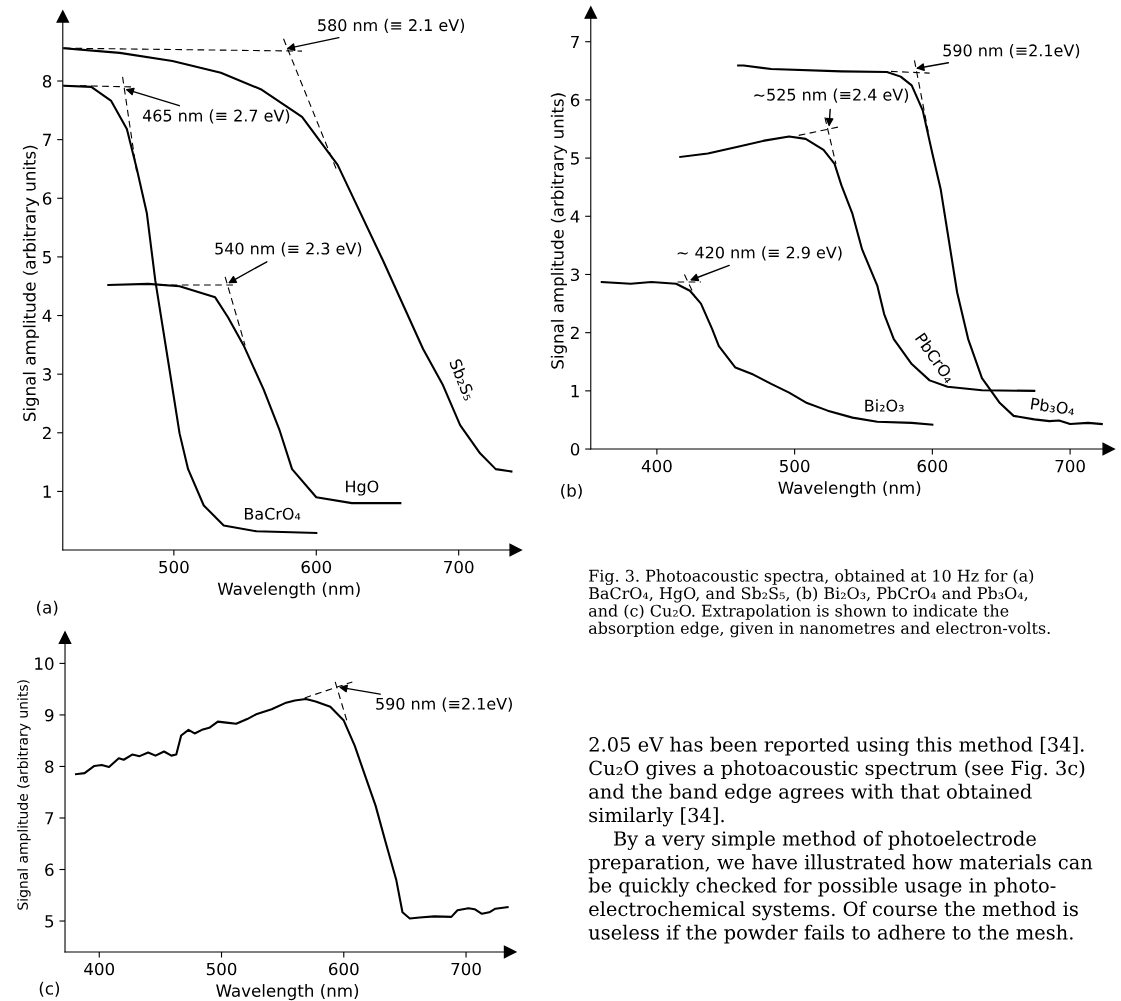 This screenshot has height=1001, width=1121. Describe the element at coordinates (272, 513) in the screenshot. I see `annotation: BaCrO₄` at that location.